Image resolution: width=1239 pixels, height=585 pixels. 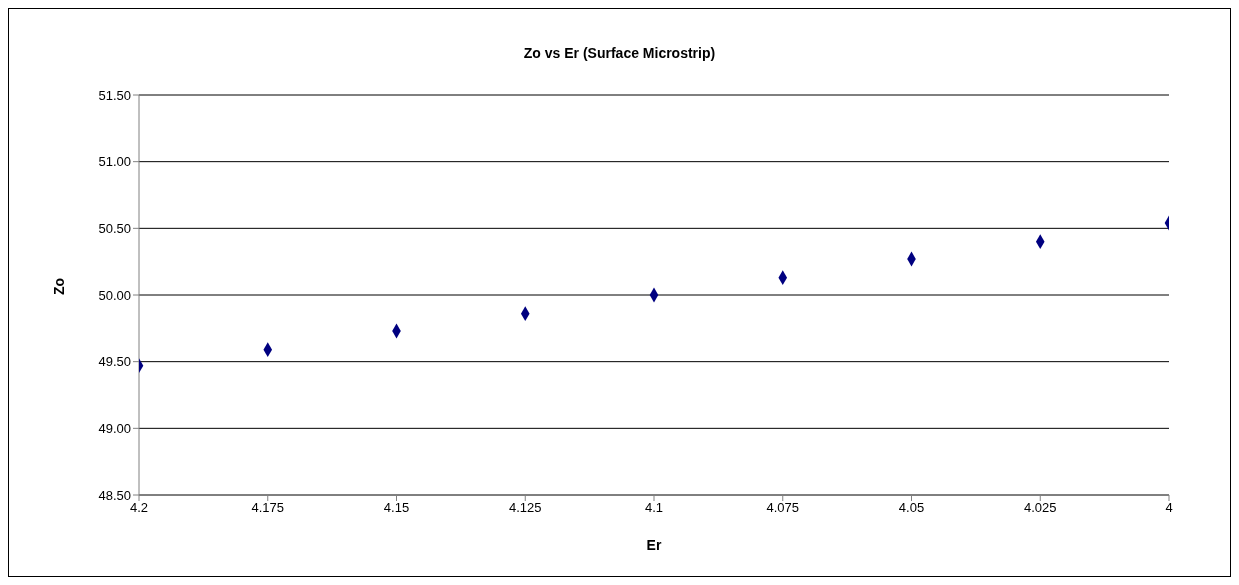 What do you see at coordinates (114, 362) in the screenshot?
I see `y-tick-label: 49.50` at bounding box center [114, 362].